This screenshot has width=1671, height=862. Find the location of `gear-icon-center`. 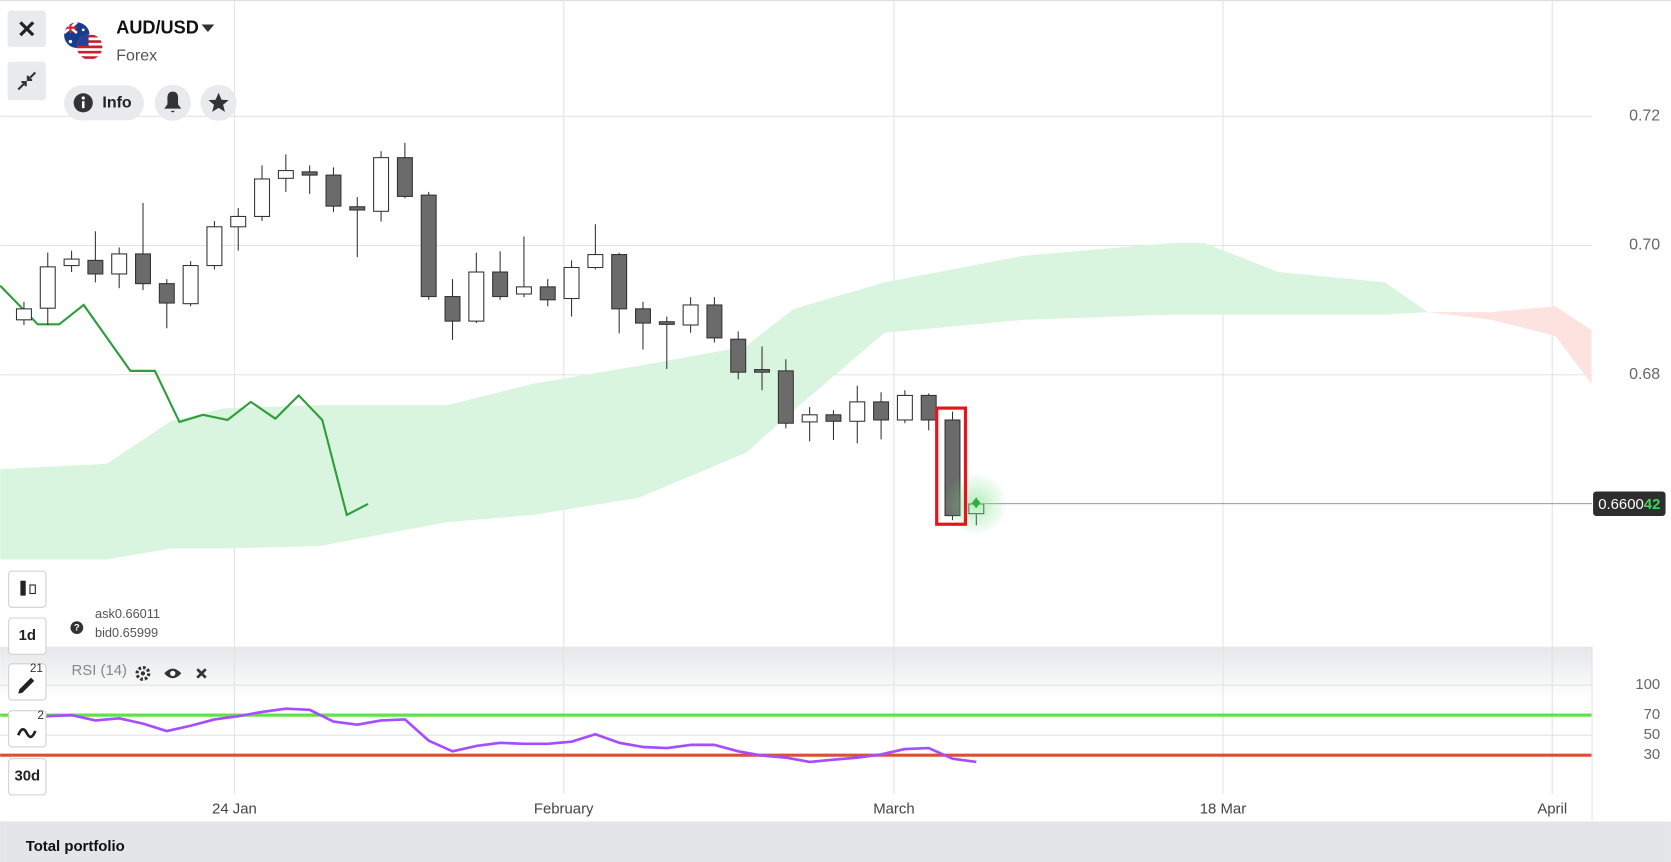

gear-icon-center is located at coordinates (143, 673).